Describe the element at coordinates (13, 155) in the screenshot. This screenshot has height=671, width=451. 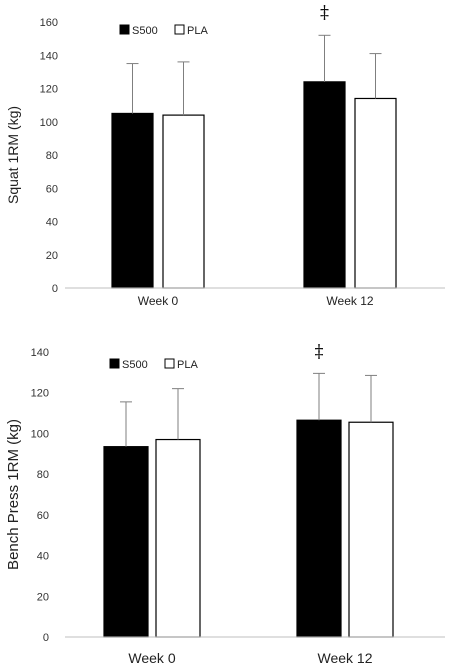
I see `y-axis-label: Squat 1RM (kg)` at that location.